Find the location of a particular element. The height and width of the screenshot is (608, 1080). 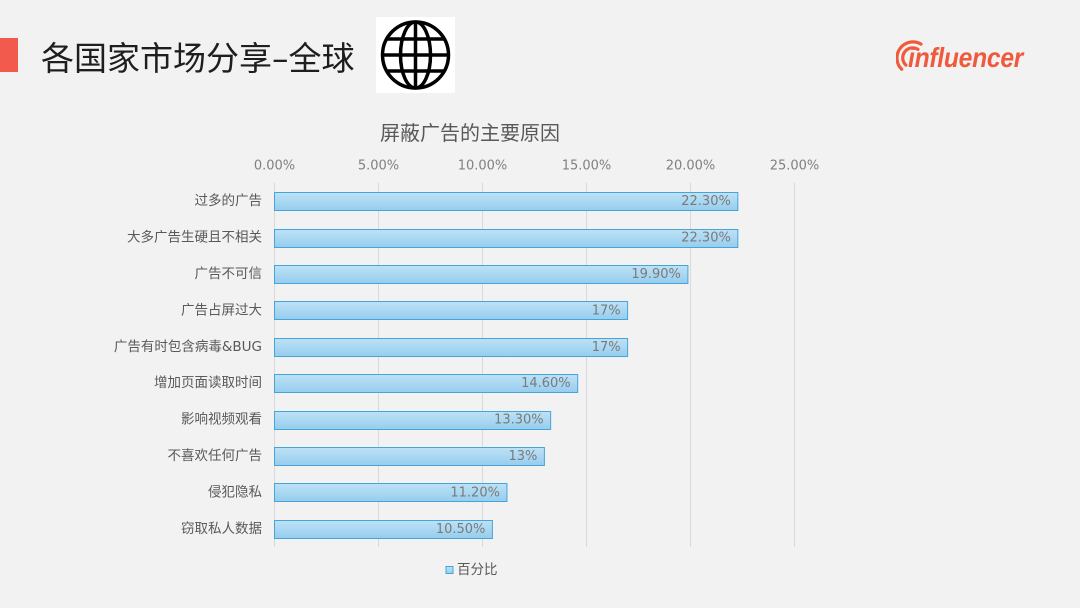

category-label: 广告有时包含病毒&BUG is located at coordinates (188, 347).